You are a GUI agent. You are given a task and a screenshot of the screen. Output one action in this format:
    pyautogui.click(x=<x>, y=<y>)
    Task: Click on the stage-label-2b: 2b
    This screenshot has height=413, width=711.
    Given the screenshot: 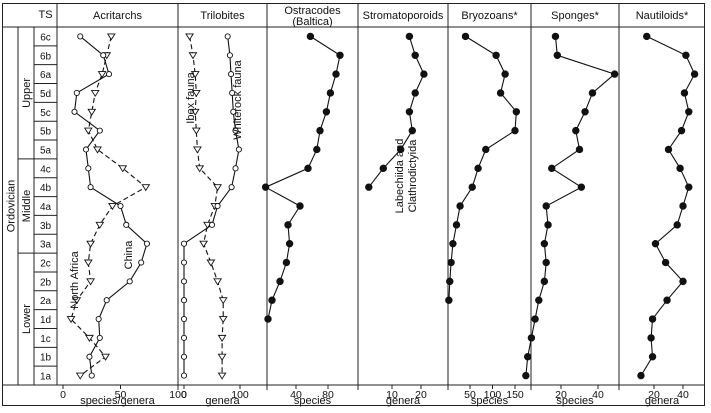 What is the action you would take?
    pyautogui.click(x=46, y=282)
    